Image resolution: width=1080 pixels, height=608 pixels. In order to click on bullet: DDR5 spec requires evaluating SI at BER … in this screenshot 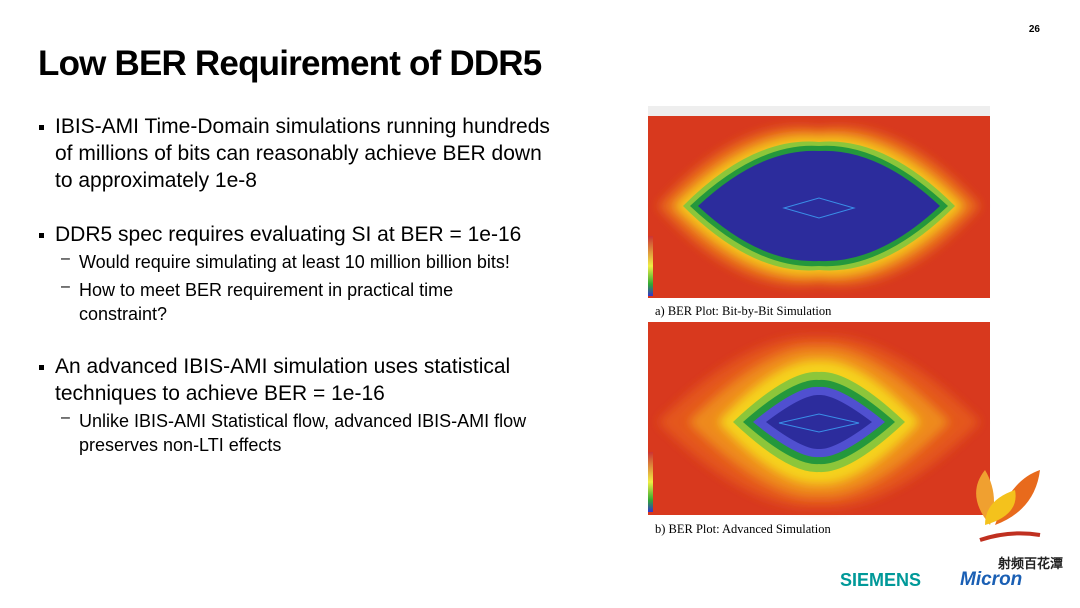, I will do `click(299, 273)`.